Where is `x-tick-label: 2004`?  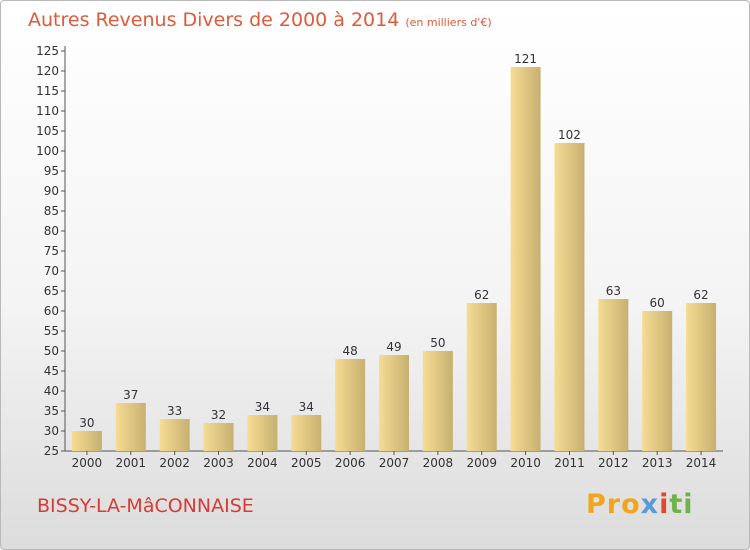
x-tick-label: 2004 is located at coordinates (262, 463).